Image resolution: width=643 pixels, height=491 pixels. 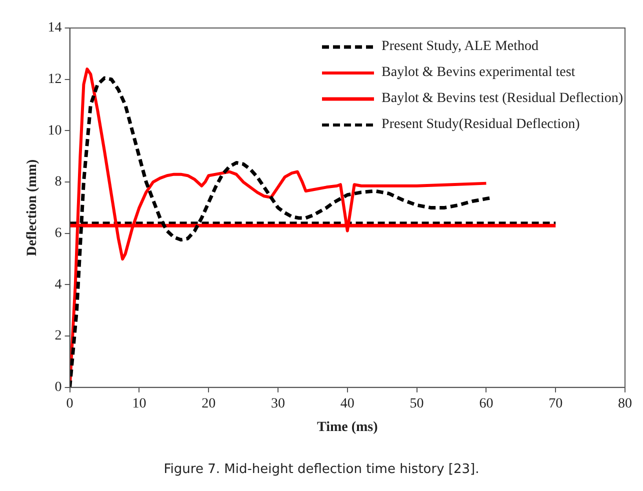 What do you see at coordinates (55, 28) in the screenshot?
I see `y-tick-label: 14` at bounding box center [55, 28].